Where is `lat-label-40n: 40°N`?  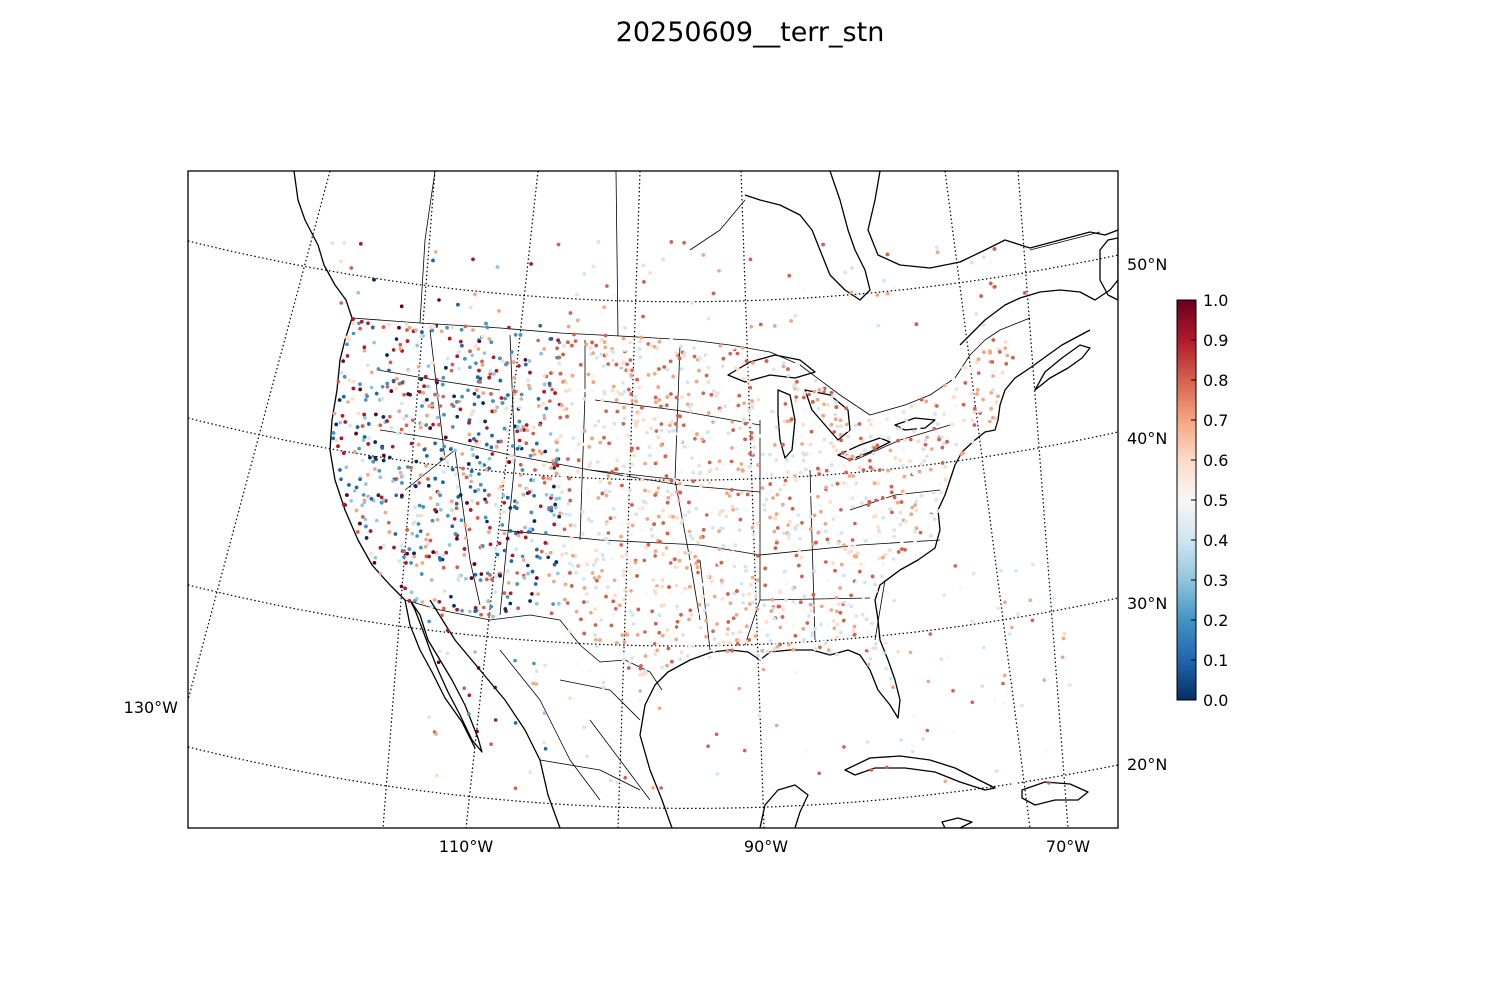
lat-label-40n: 40°N is located at coordinates (1147, 438).